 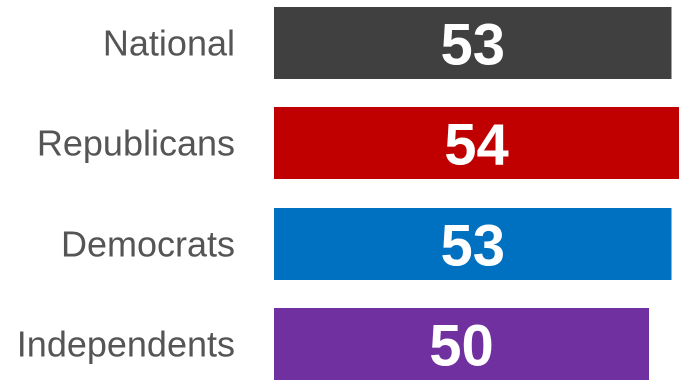 What do you see at coordinates (472, 45) in the screenshot?
I see `value-label-national: 53` at bounding box center [472, 45].